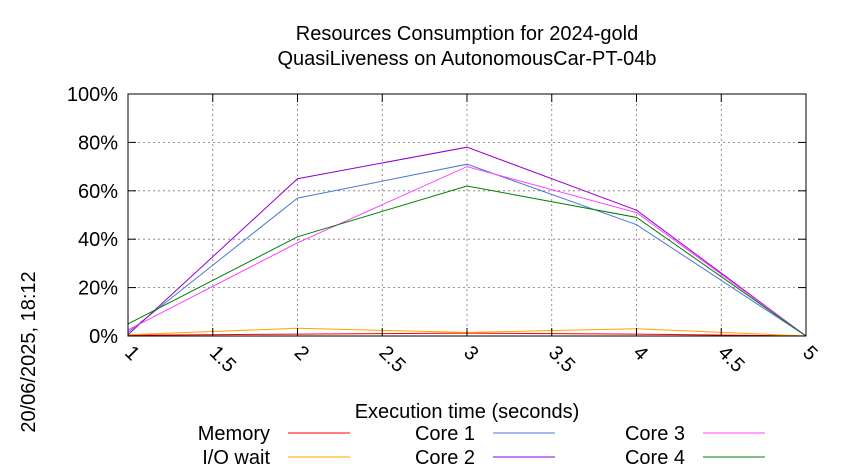 This screenshot has width=850, height=475. What do you see at coordinates (445, 458) in the screenshot?
I see `legend-label-core-2: Core 2` at bounding box center [445, 458].